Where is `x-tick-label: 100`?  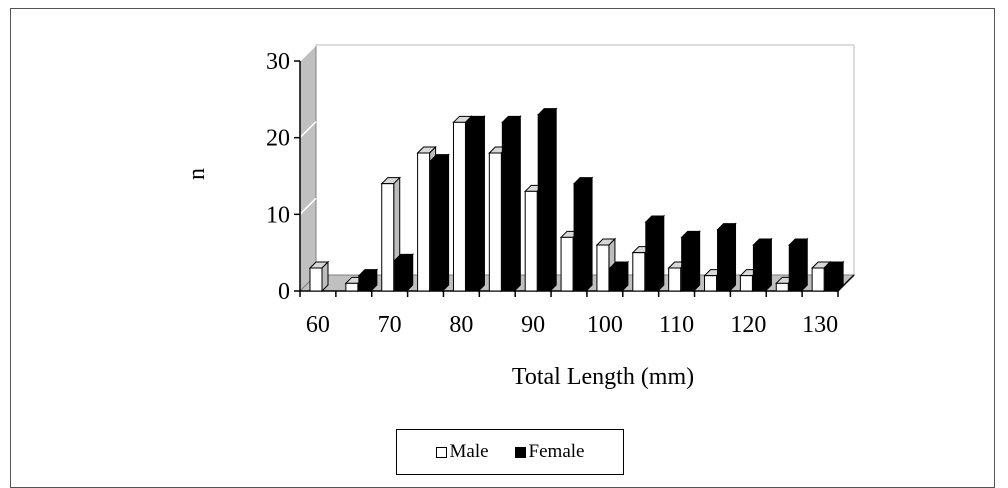
x-tick-label: 100 is located at coordinates (605, 325).